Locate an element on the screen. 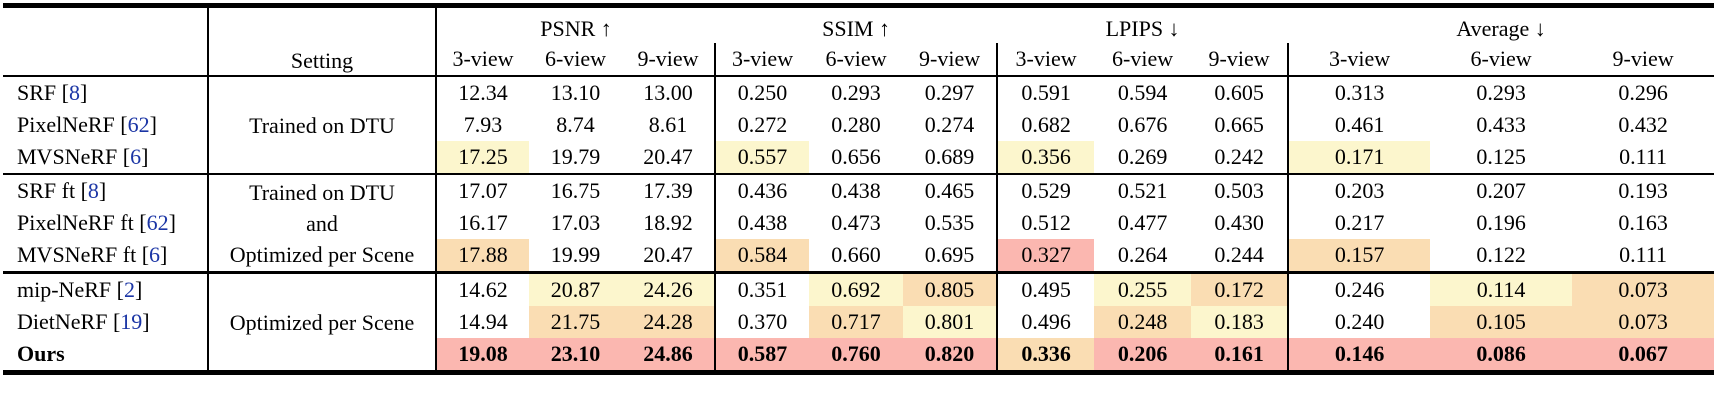 This screenshot has width=1717, height=401. metric-cell: 0.217 is located at coordinates (1359, 222).